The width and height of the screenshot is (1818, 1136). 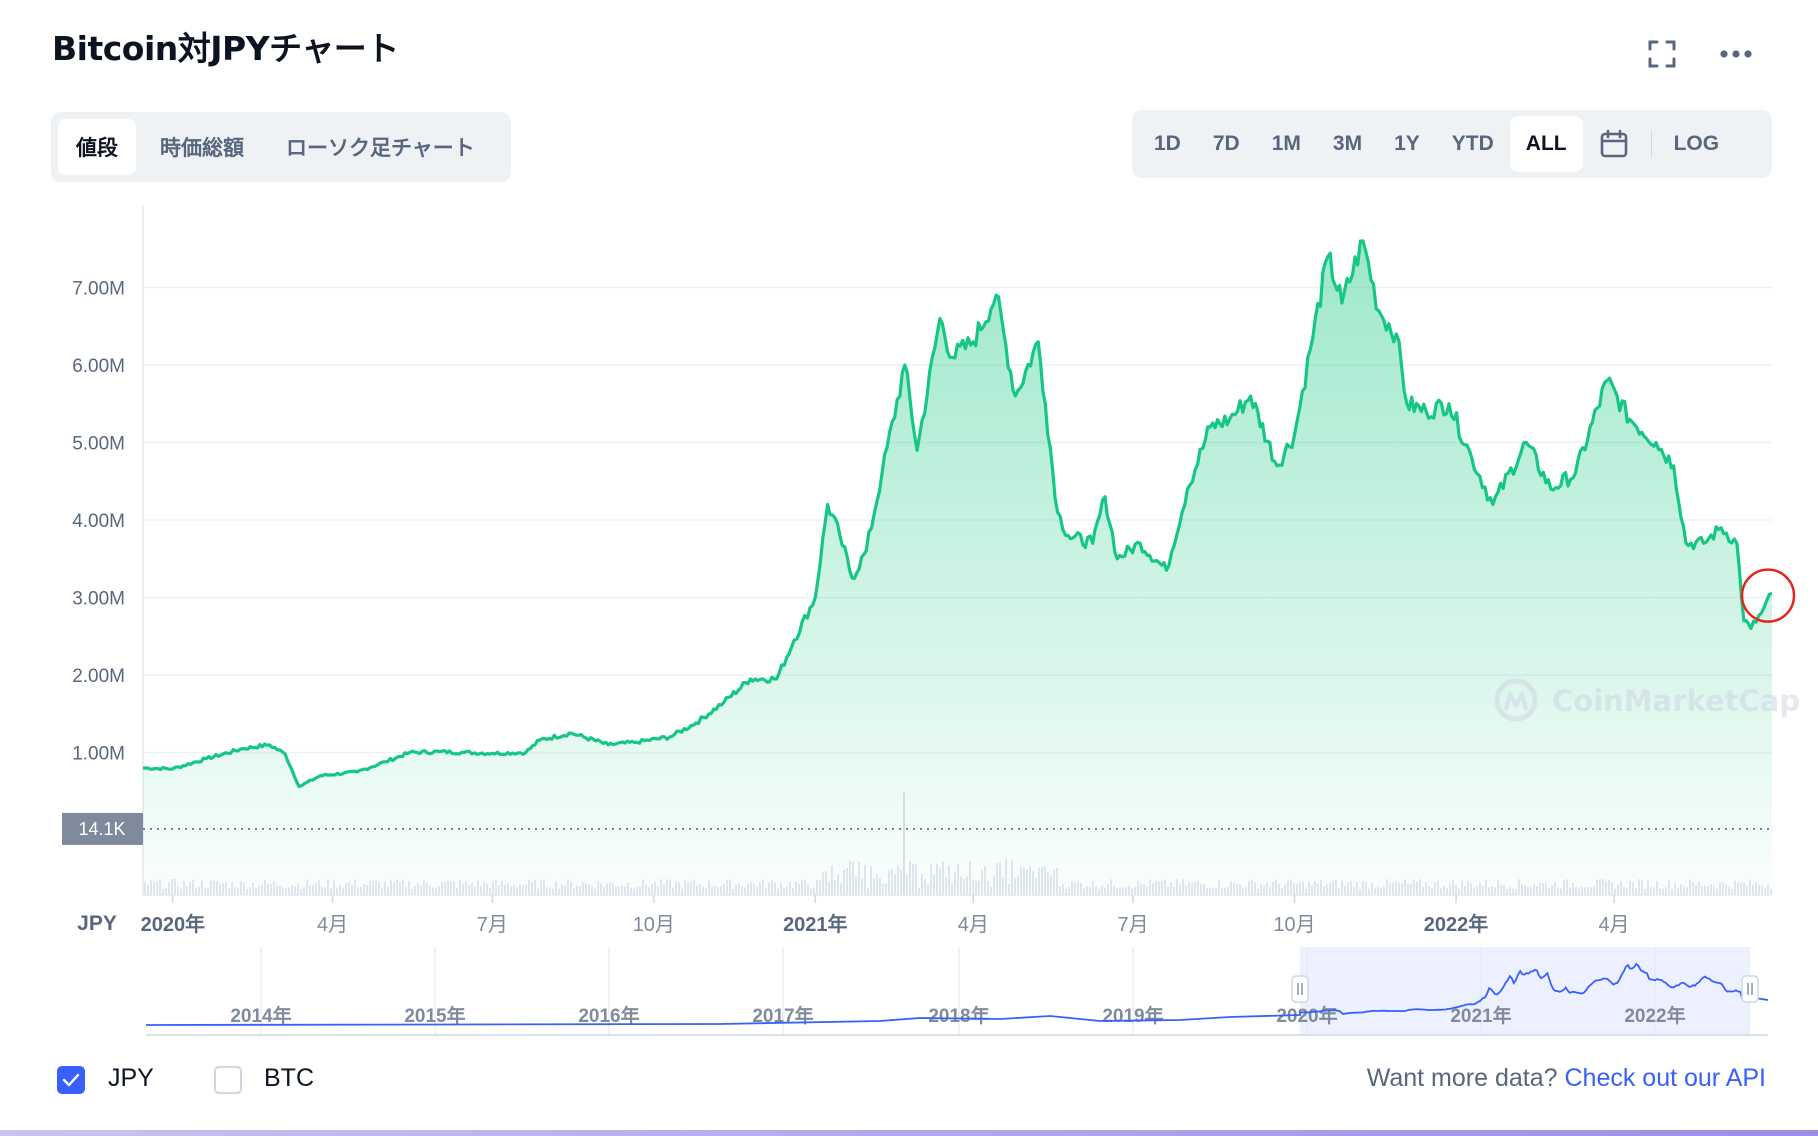 I want to click on navigator-left-handle, so click(x=1300, y=989).